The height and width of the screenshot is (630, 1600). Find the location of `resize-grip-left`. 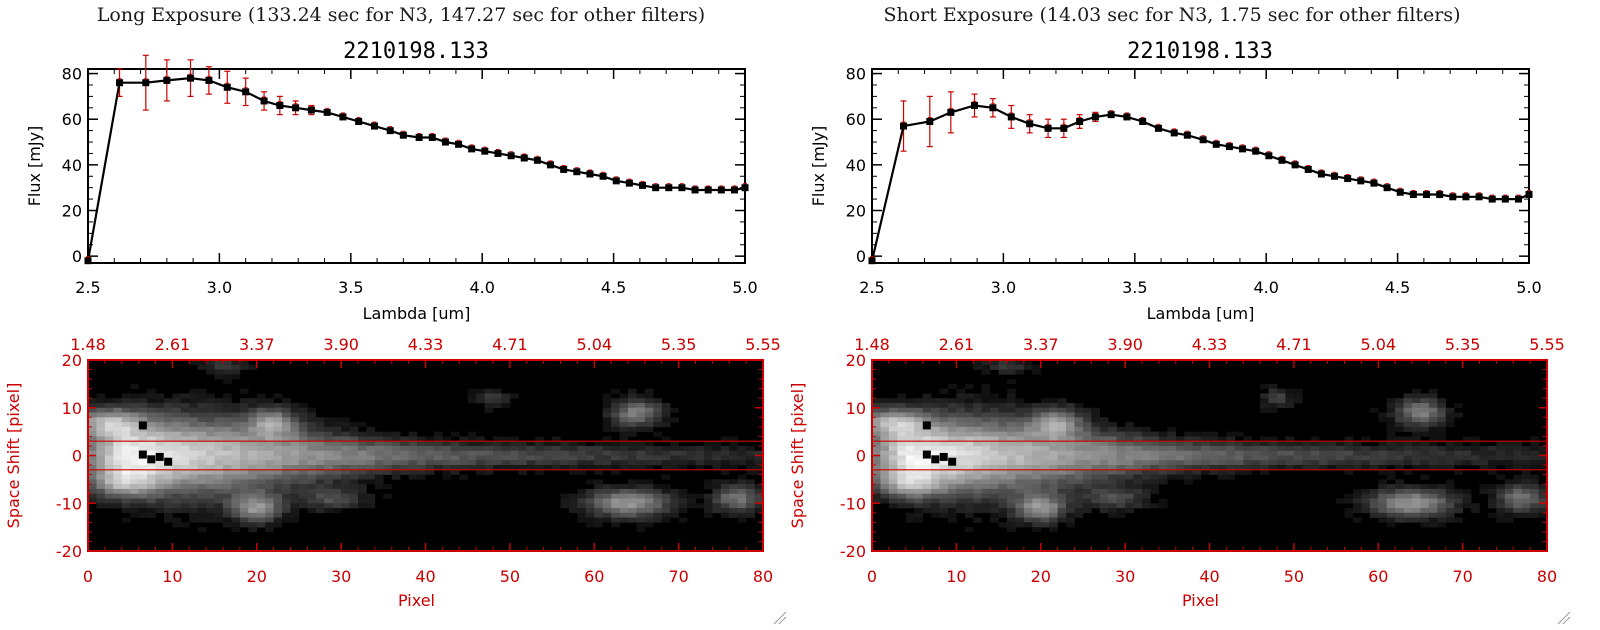

resize-grip-left is located at coordinates (780, 618).